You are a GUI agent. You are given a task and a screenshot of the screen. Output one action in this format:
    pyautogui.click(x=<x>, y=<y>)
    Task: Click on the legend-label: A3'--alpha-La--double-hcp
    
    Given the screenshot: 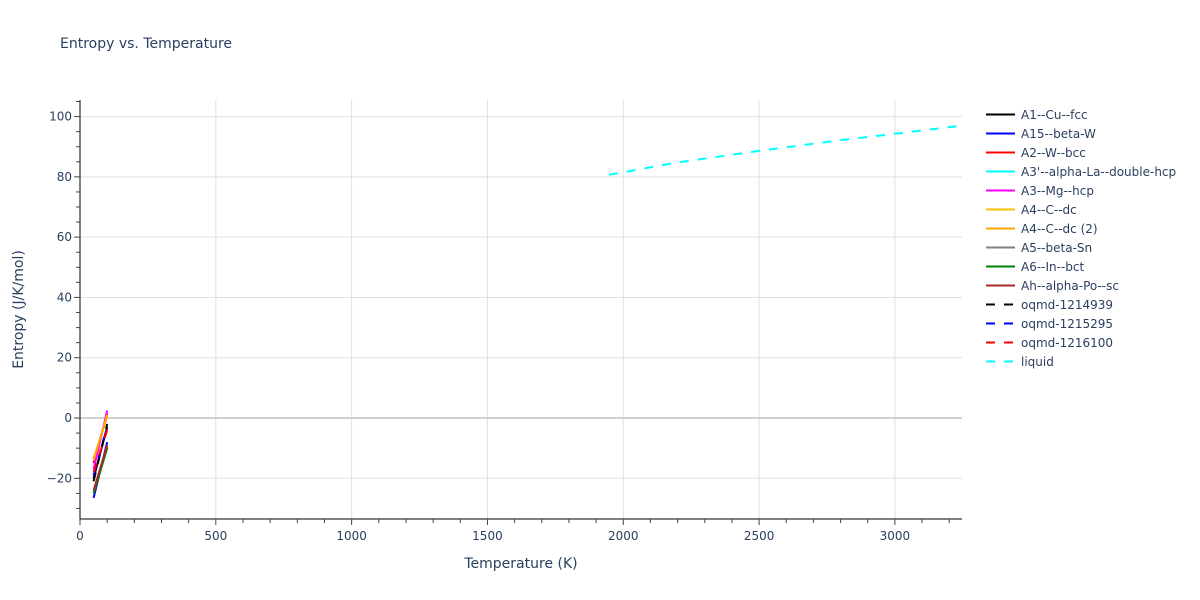 What is the action you would take?
    pyautogui.click(x=1099, y=171)
    